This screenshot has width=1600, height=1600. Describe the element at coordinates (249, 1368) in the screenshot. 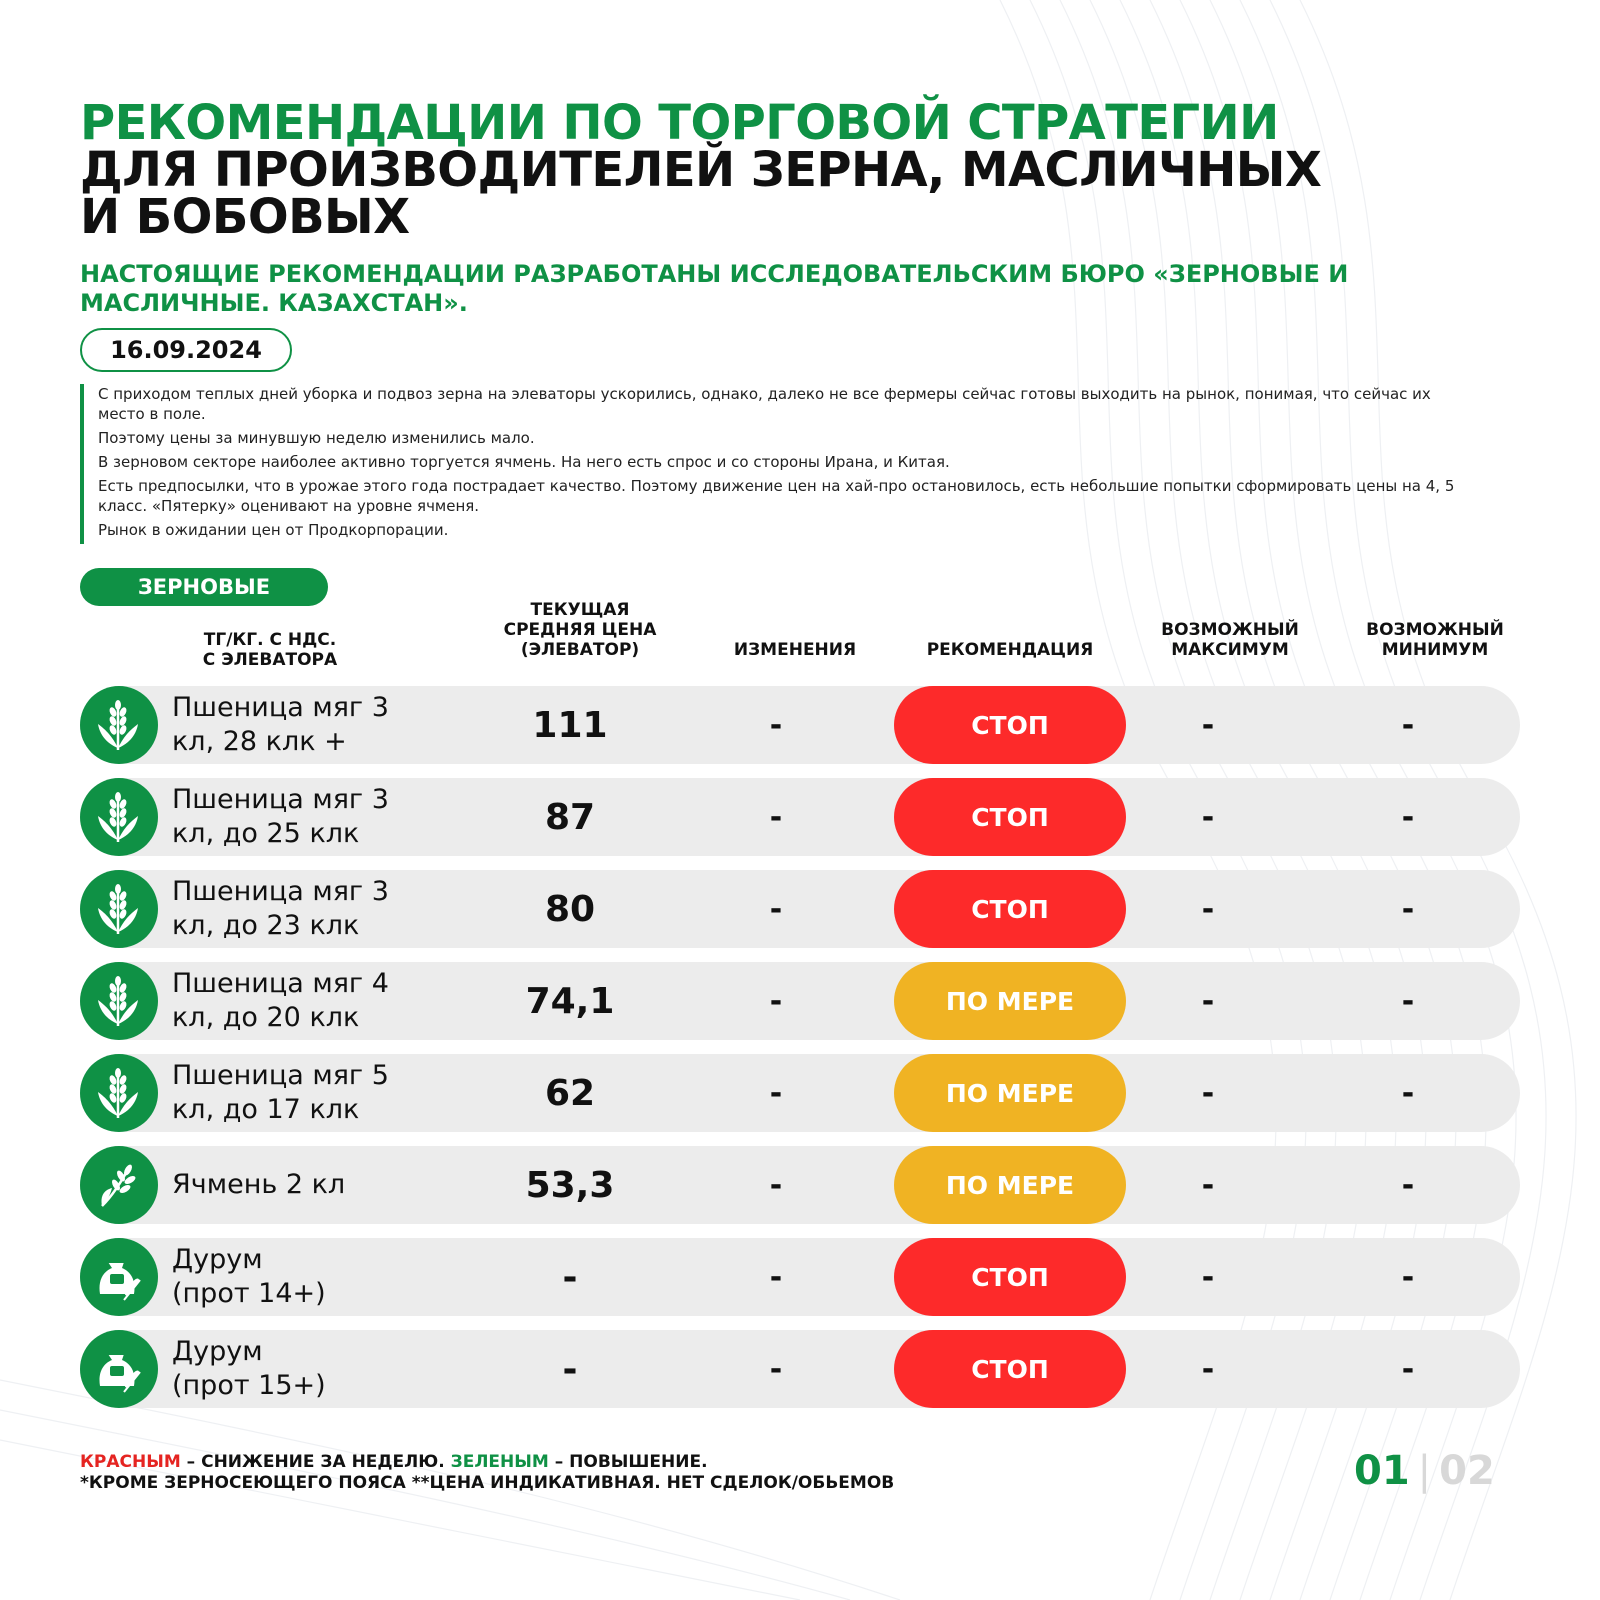

I see `crop-name: Дурум (прот 15+)` at that location.